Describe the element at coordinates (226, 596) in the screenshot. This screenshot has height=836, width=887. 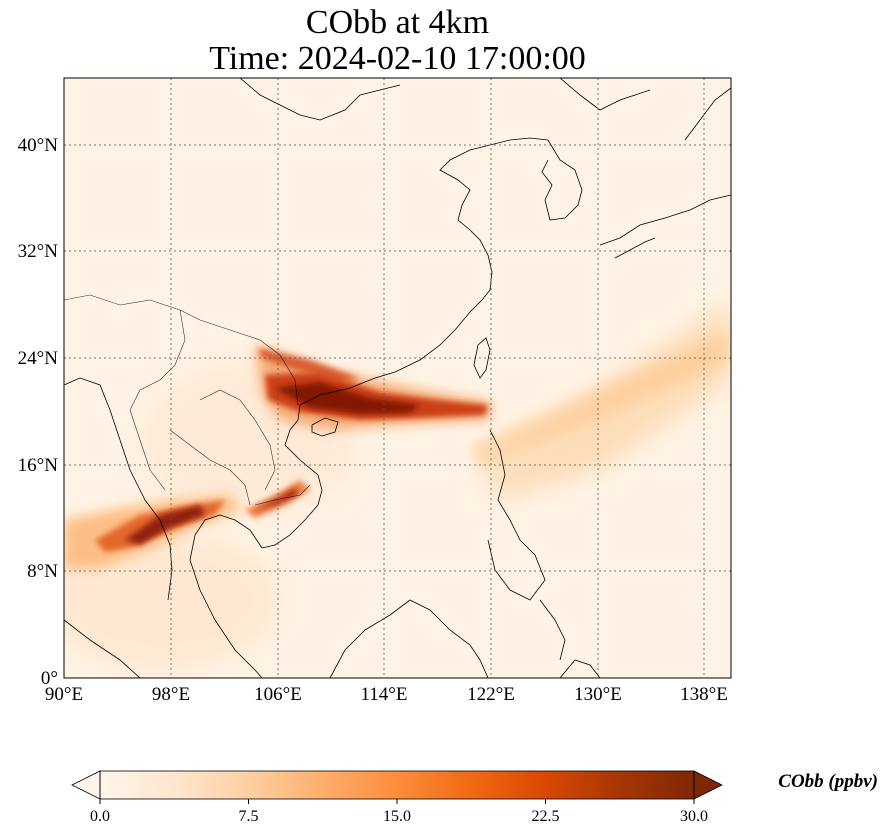
I see `malay-peninsula-coastline` at that location.